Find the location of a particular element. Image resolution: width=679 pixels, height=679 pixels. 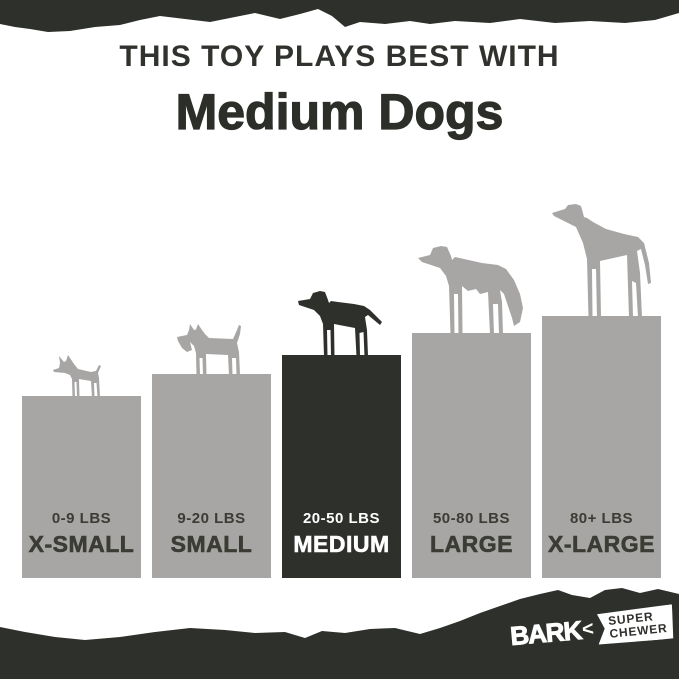

page-title: Medium Dogs is located at coordinates (339, 111).